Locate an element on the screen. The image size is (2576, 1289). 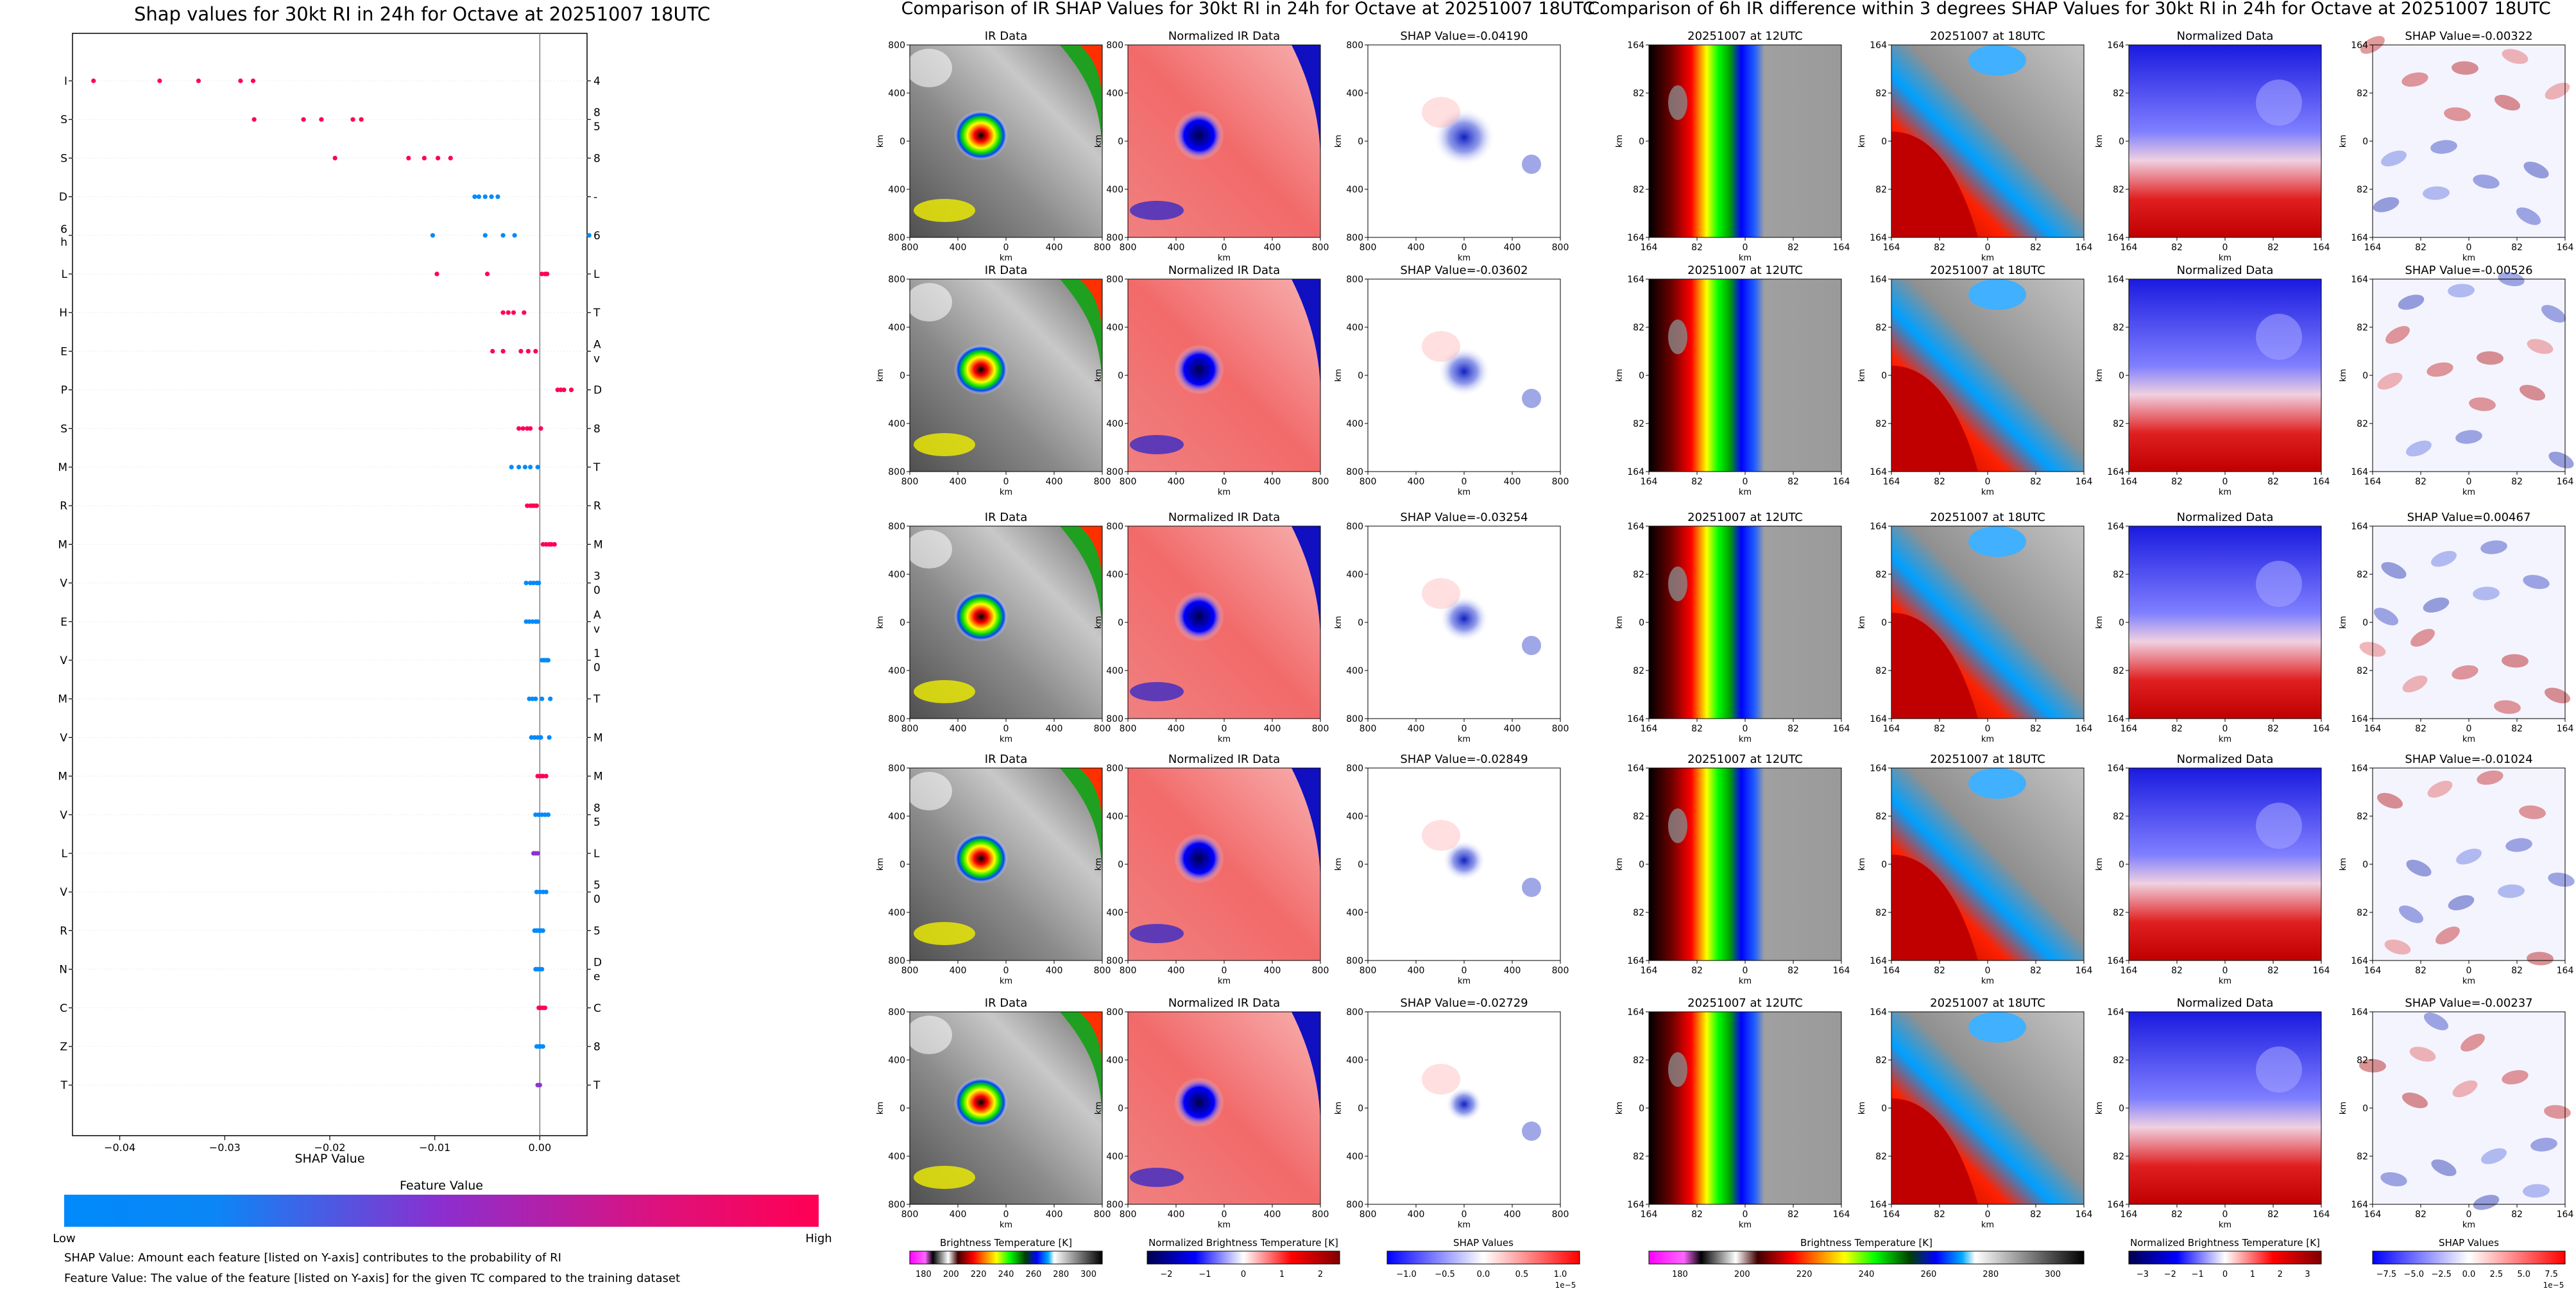
shap-x-axis: −0.04 −0.03 −0.02 −0.01 0.00 is located at coordinates (327, 1145).